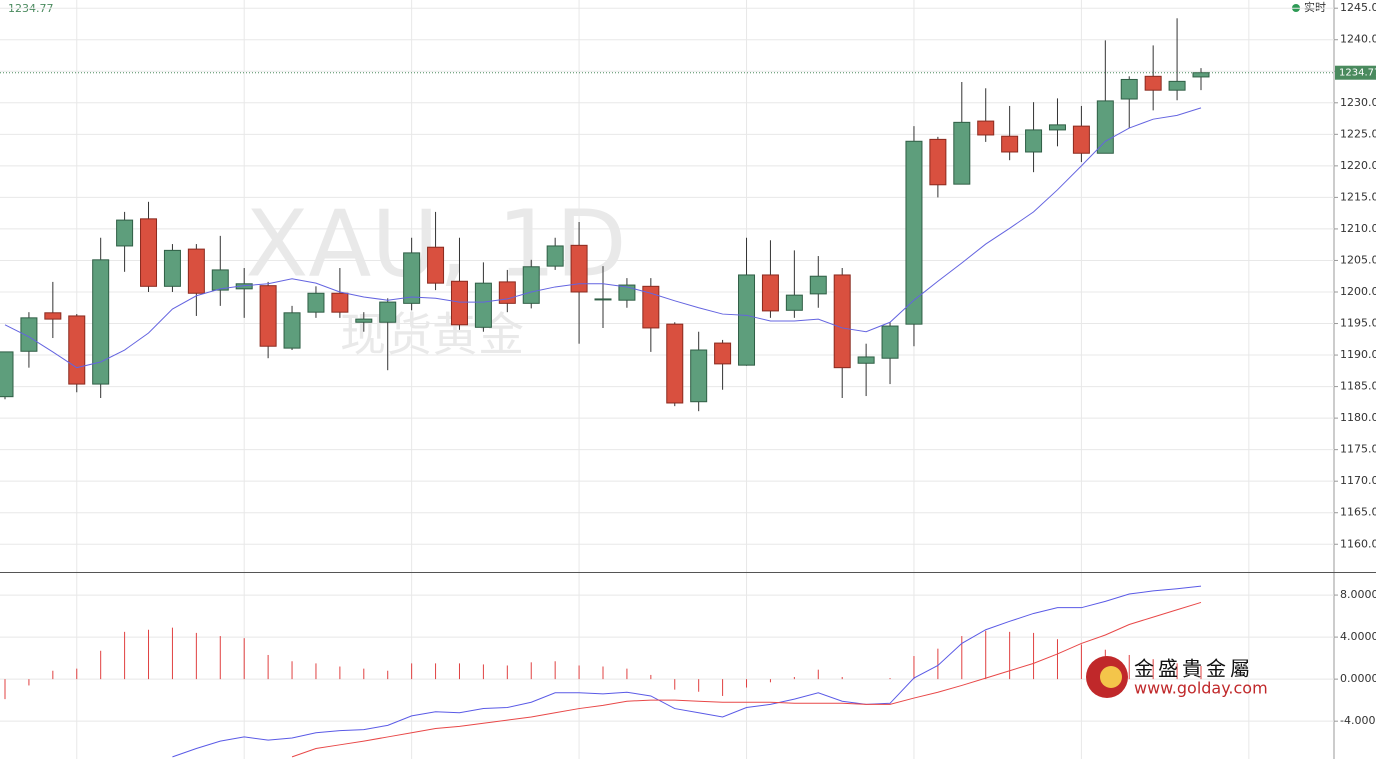 Image resolution: width=1376 pixels, height=759 pixels. I want to click on y-tick-label: 1195.0, so click(1358, 323).